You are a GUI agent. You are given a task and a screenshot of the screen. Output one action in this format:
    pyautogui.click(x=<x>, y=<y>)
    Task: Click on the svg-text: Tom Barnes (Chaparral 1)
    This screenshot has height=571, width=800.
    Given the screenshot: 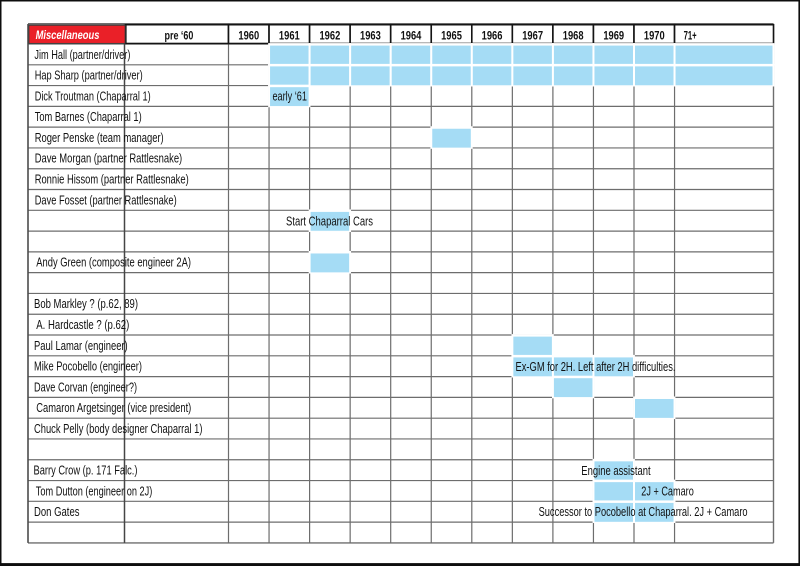 What is the action you would take?
    pyautogui.click(x=88, y=117)
    